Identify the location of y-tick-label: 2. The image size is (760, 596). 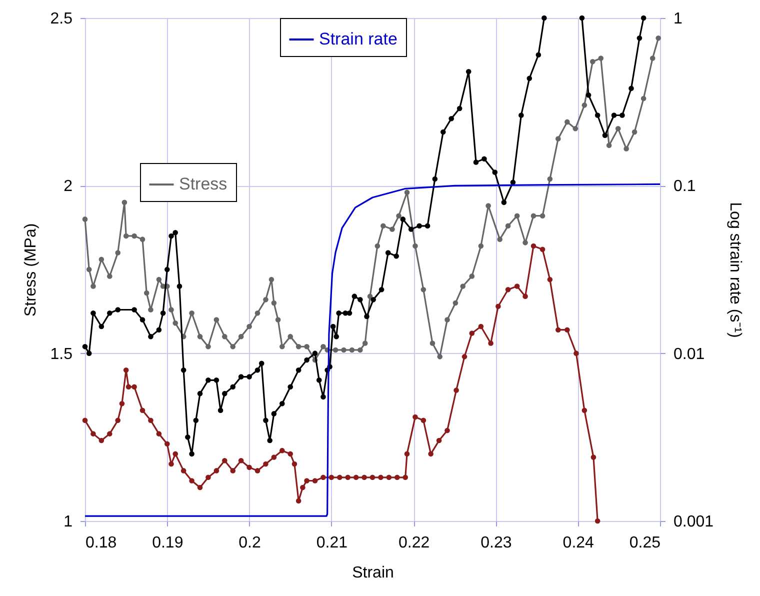
(68, 187).